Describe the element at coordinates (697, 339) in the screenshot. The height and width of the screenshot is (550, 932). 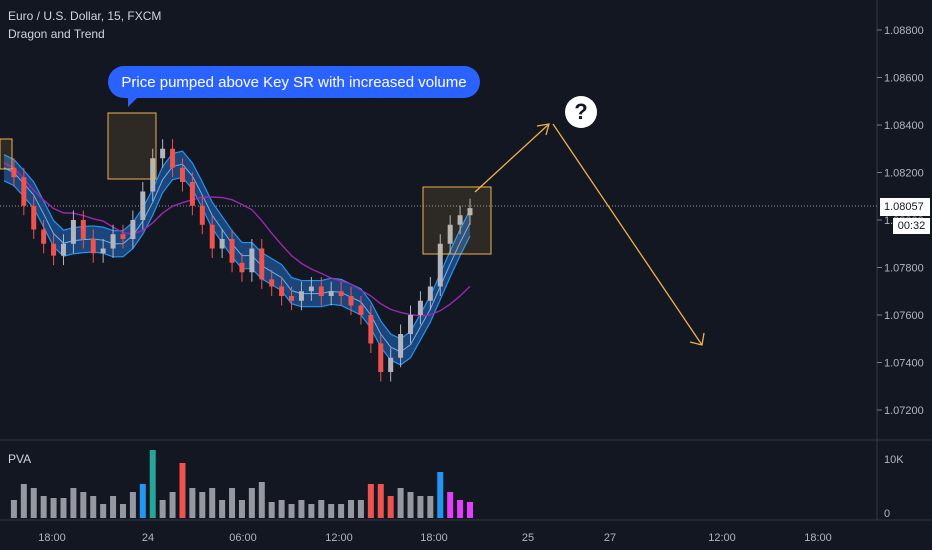
I see `arrow-down-head` at that location.